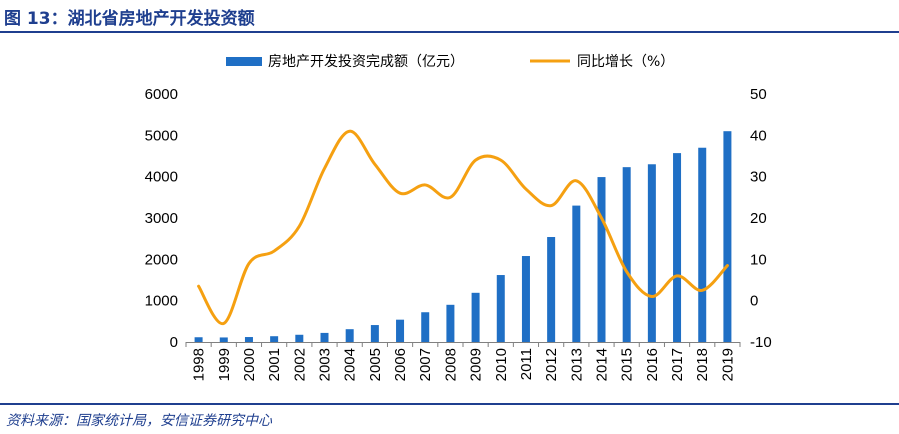  What do you see at coordinates (758, 218) in the screenshot?
I see `right-axis-tick-label: 20` at bounding box center [758, 218].